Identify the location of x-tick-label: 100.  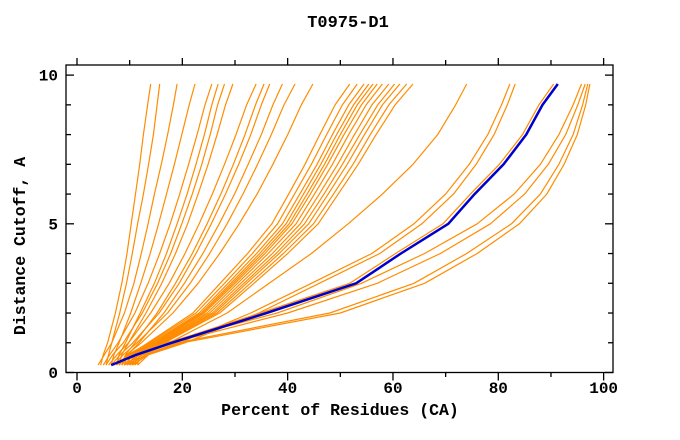
(603, 389).